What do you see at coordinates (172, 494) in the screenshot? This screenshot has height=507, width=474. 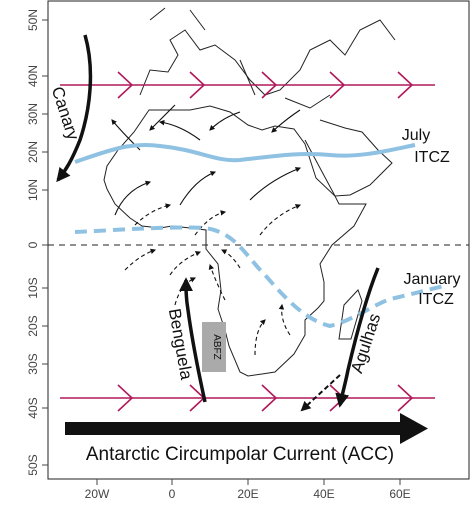 I see `x-tick-label: 0` at bounding box center [172, 494].